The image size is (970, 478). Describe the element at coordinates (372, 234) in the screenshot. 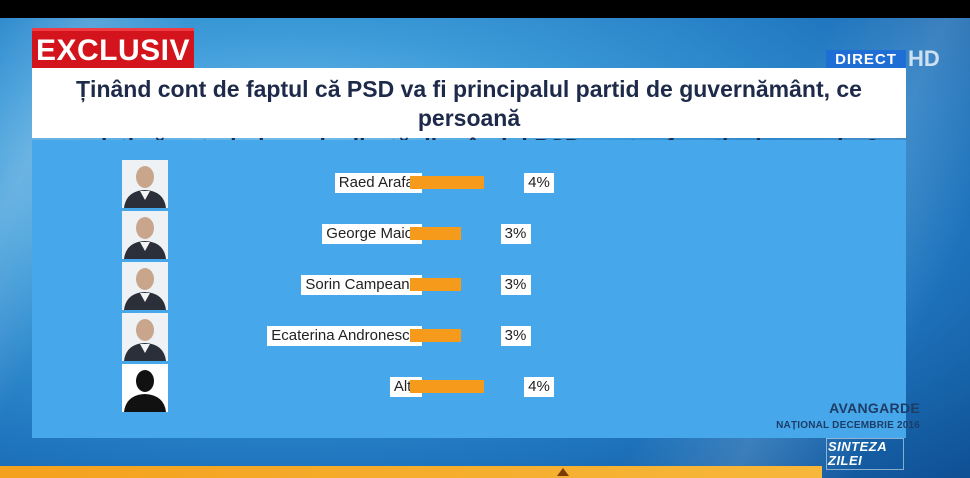

I see `category-label: George Maior` at that location.